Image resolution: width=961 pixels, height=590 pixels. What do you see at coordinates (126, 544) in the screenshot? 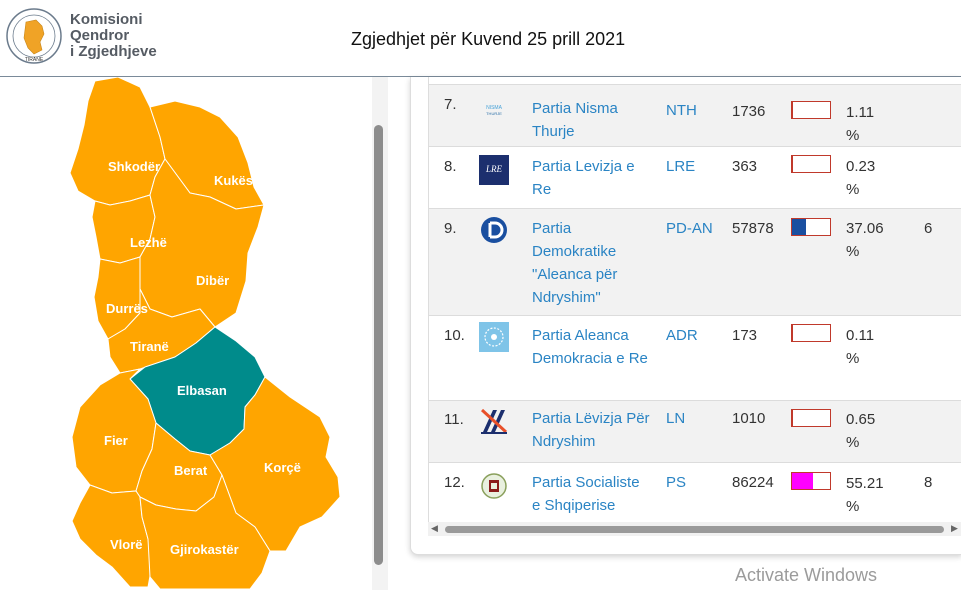
I see `label-vlore: Vlorë` at bounding box center [126, 544].